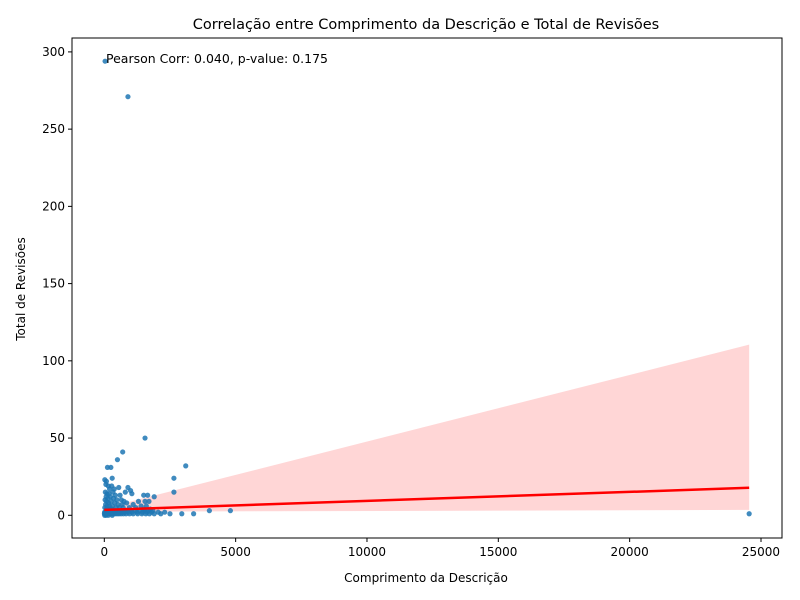 This screenshot has height=600, width=800. I want to click on x-tick-label-3: 15000, so click(498, 552).